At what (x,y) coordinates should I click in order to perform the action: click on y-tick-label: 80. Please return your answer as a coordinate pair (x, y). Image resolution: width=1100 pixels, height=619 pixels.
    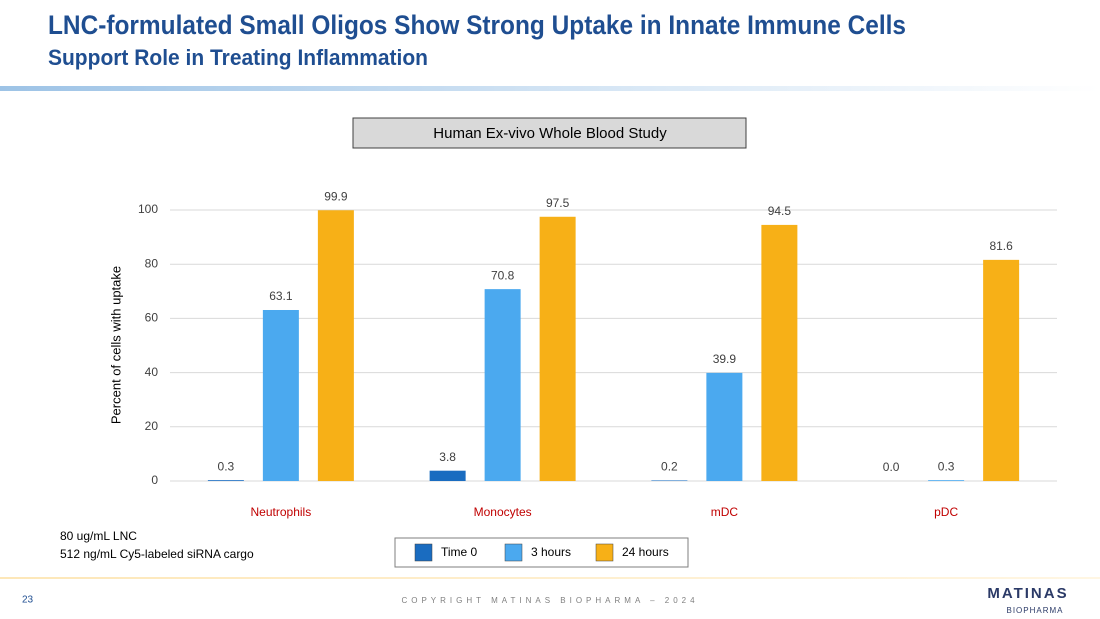
    Looking at the image, I should click on (152, 263).